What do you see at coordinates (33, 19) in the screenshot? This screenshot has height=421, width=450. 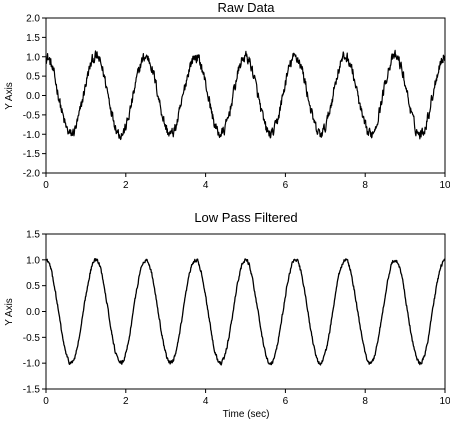 I see `y-tick-label: 2.0` at bounding box center [33, 19].